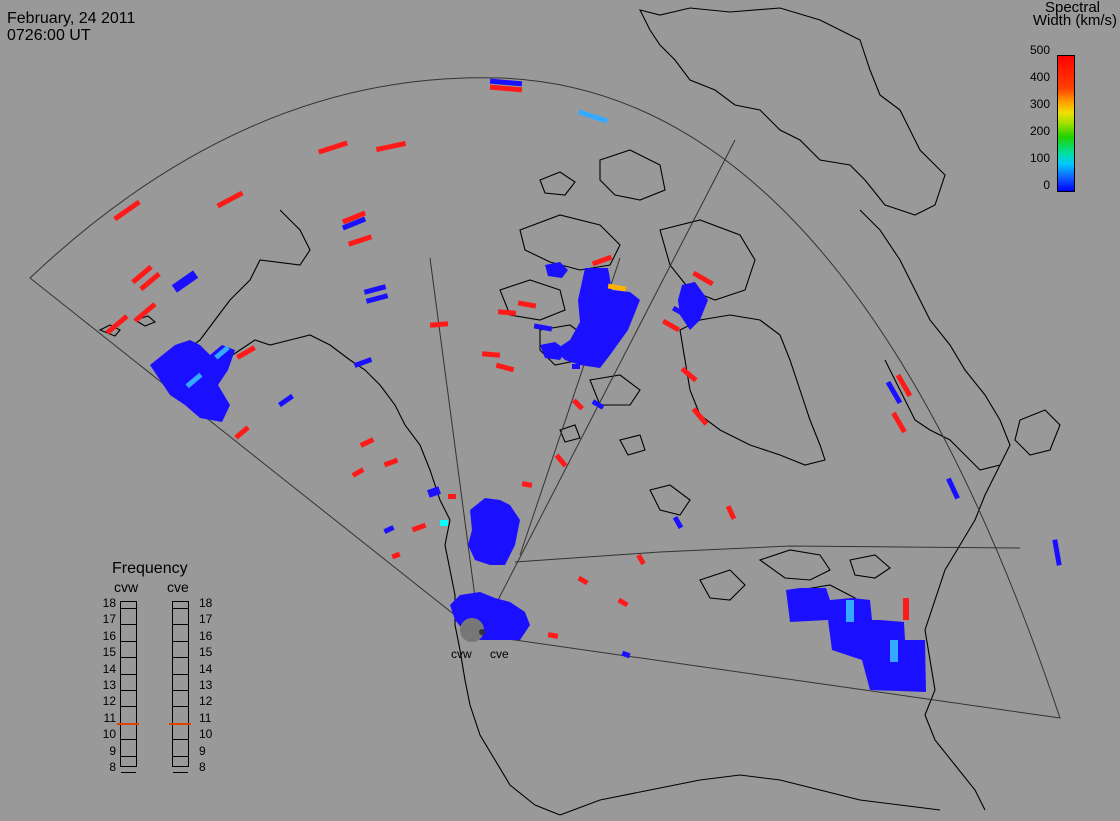 The width and height of the screenshot is (1120, 821). I want to click on colorbar-title-line2: Width (km/s), so click(1074, 20).